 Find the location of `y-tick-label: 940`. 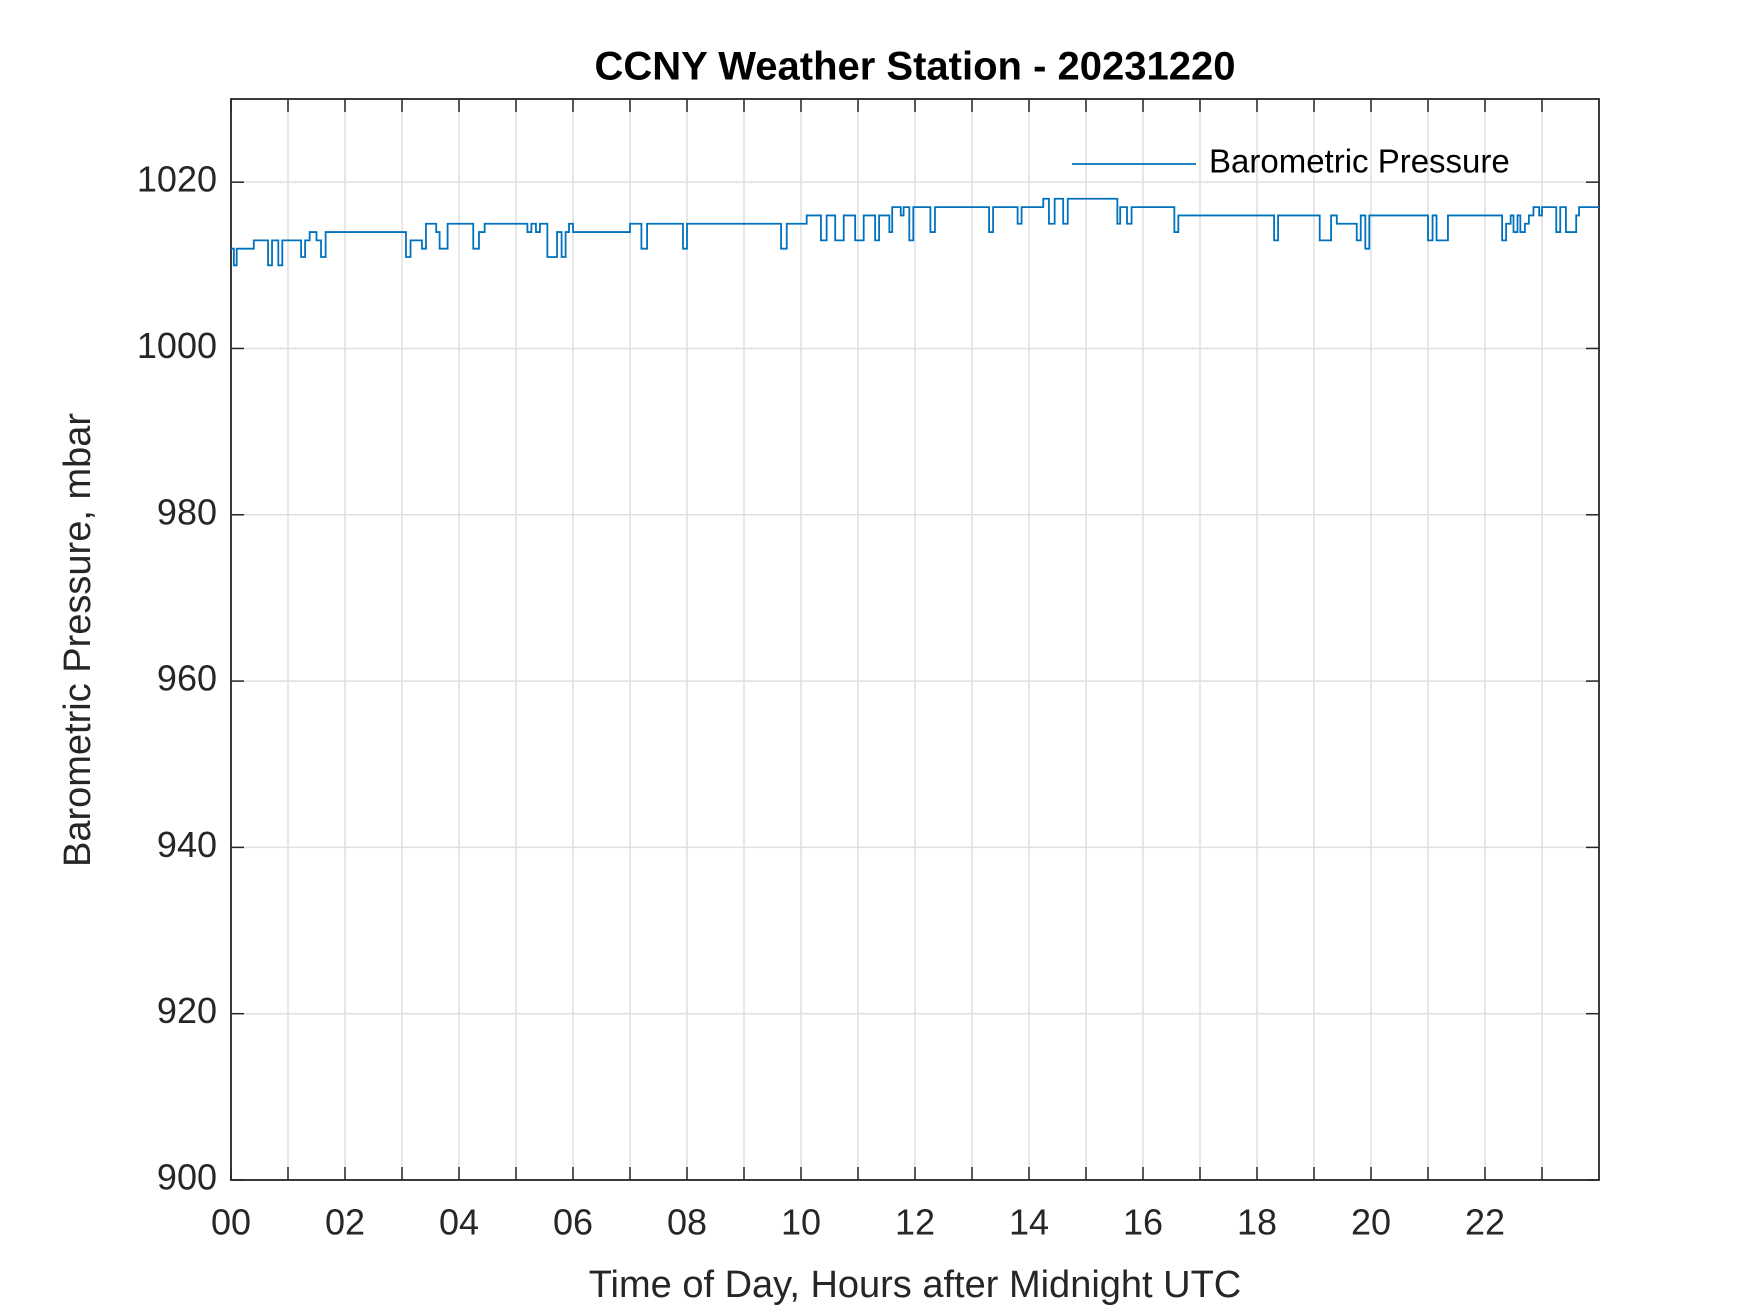

y-tick-label: 940 is located at coordinates (187, 844).